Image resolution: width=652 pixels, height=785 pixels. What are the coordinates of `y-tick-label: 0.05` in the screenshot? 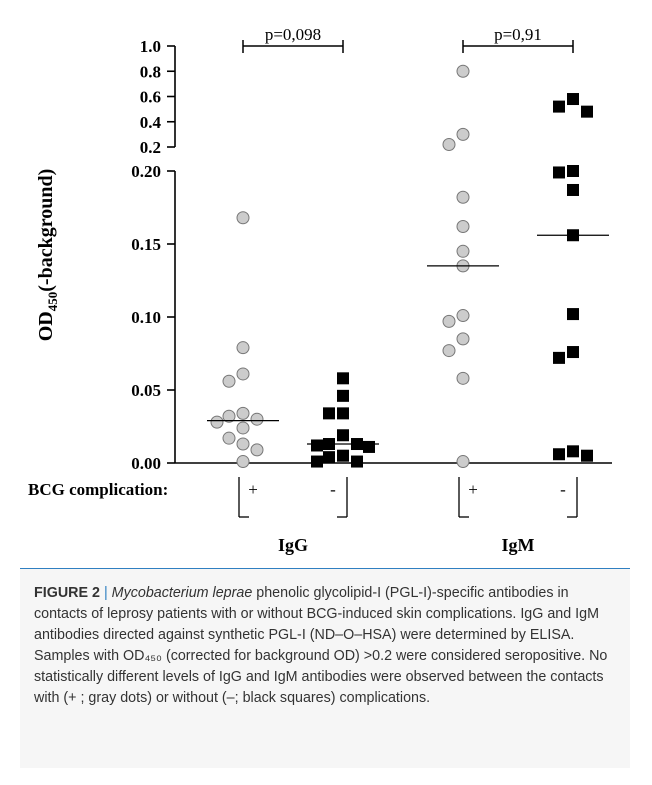 It's located at (146, 390).